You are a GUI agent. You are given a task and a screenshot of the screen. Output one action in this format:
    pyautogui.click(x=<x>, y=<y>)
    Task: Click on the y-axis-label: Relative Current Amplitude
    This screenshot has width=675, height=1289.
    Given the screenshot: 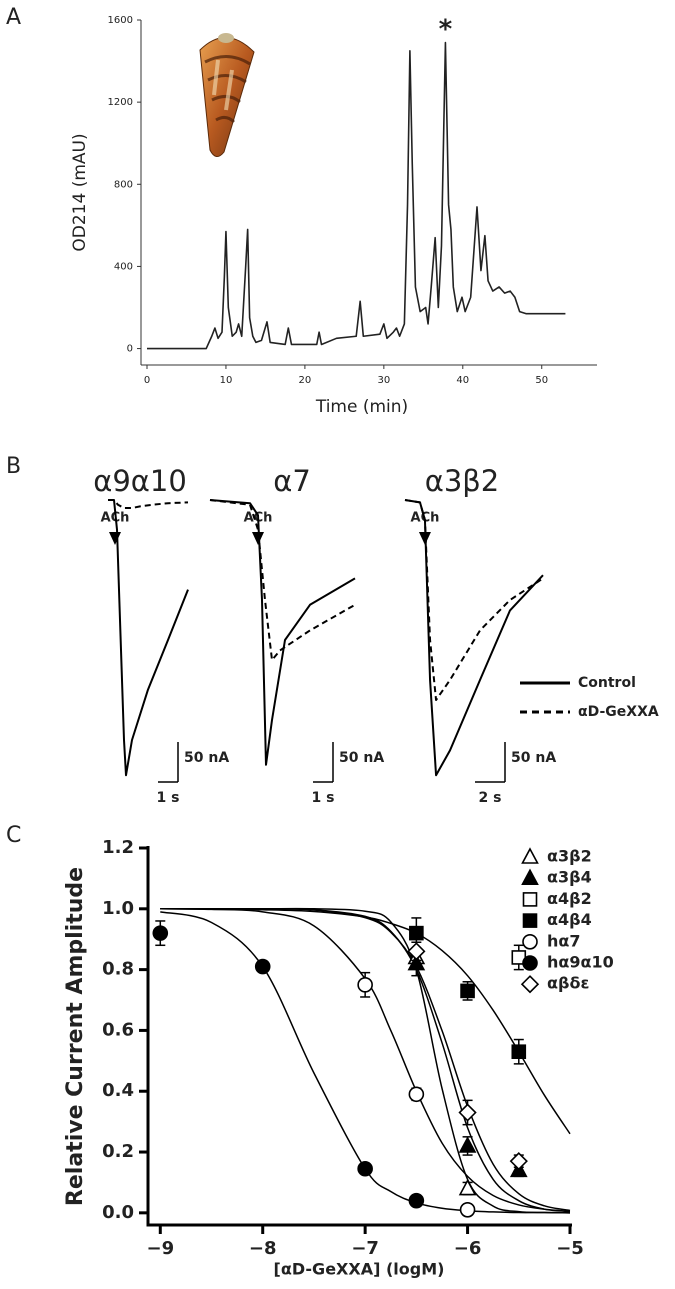 What is the action you would take?
    pyautogui.click(x=75, y=1036)
    